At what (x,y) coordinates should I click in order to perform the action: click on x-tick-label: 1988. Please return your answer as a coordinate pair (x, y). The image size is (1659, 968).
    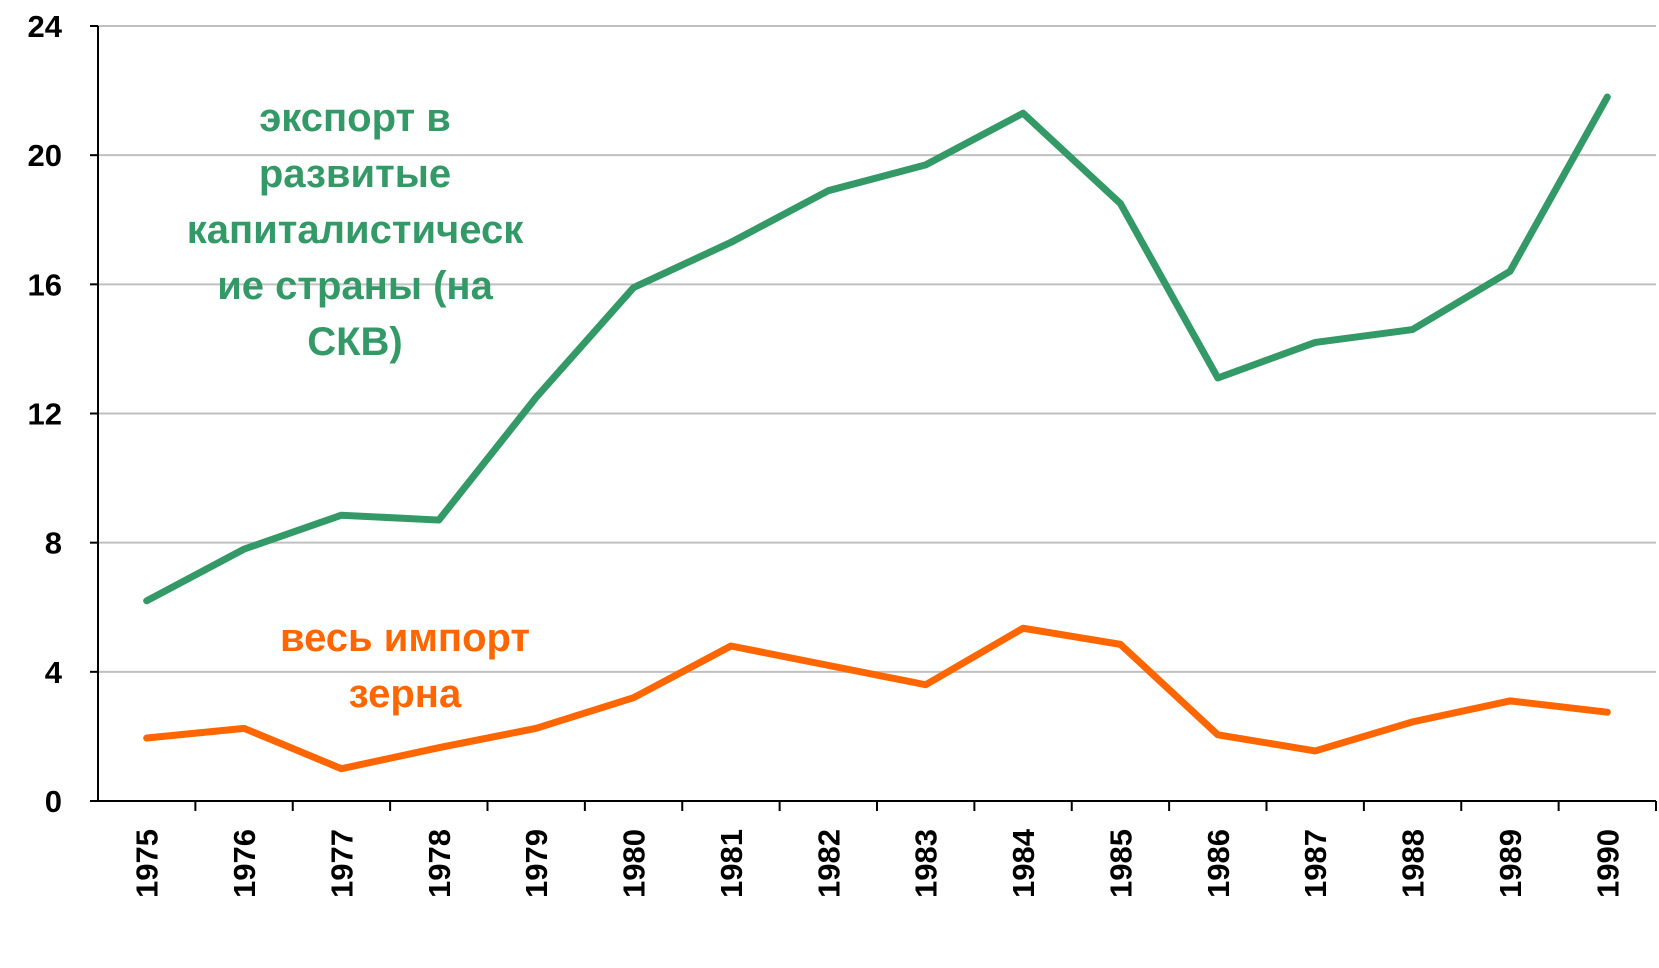
    Looking at the image, I should click on (1413, 863).